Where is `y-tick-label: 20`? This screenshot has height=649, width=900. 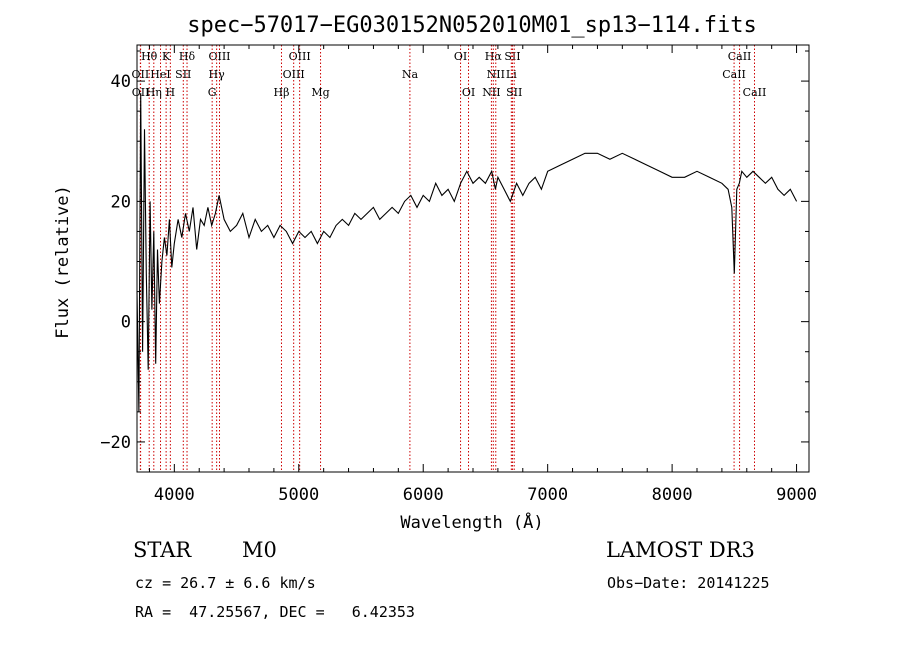 y-tick-label: 20 is located at coordinates (121, 202).